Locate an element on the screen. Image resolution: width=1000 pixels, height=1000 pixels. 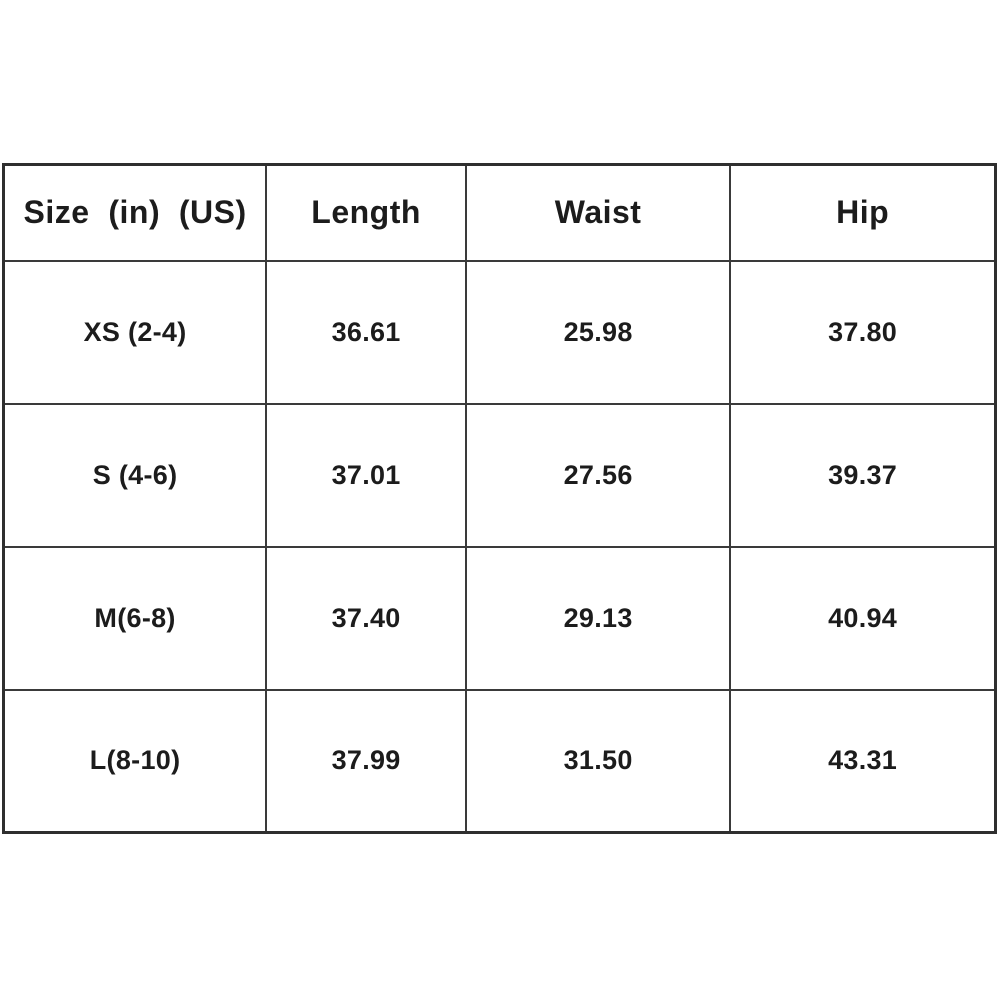
table-row-xs: XS (2-4) 36.61 25.98 37.80 is located at coordinates (499, 332).